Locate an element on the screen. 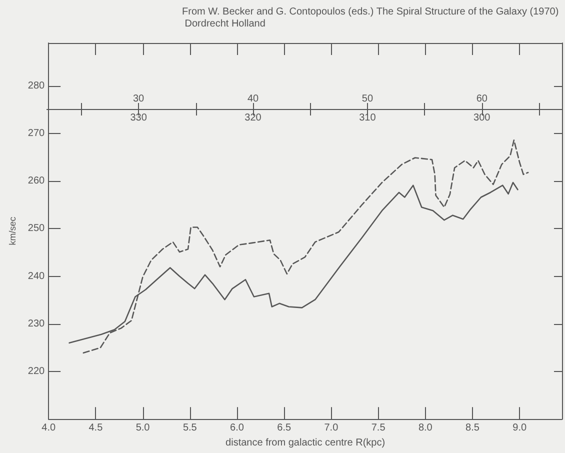 This screenshot has height=453, width=565. text: From W. Becker and G. Contopoulos (eds.) The Spiral Structure of the Galaxy (1970) Dordrecht Holland is located at coordinates (370, 18).